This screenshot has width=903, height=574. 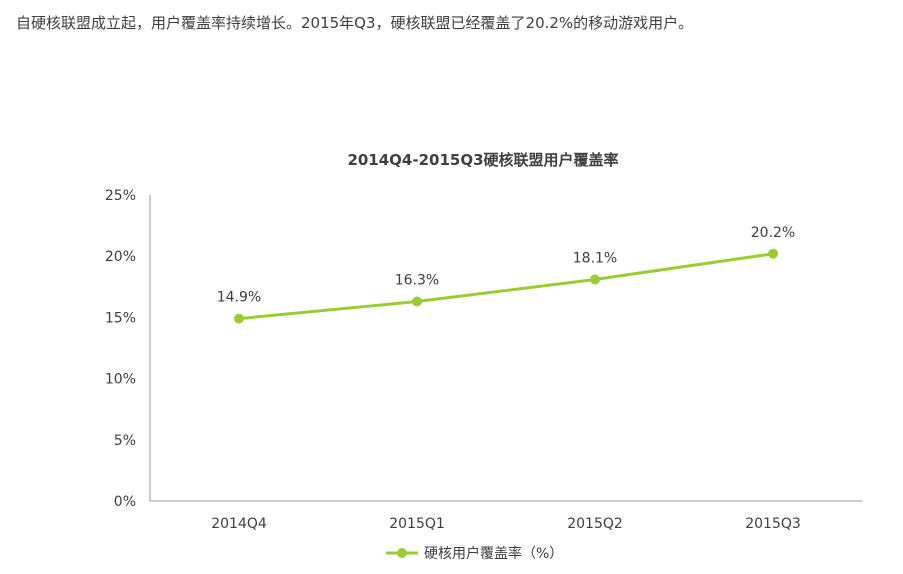 I want to click on x-tick-label: 2015Q3, so click(x=773, y=524).